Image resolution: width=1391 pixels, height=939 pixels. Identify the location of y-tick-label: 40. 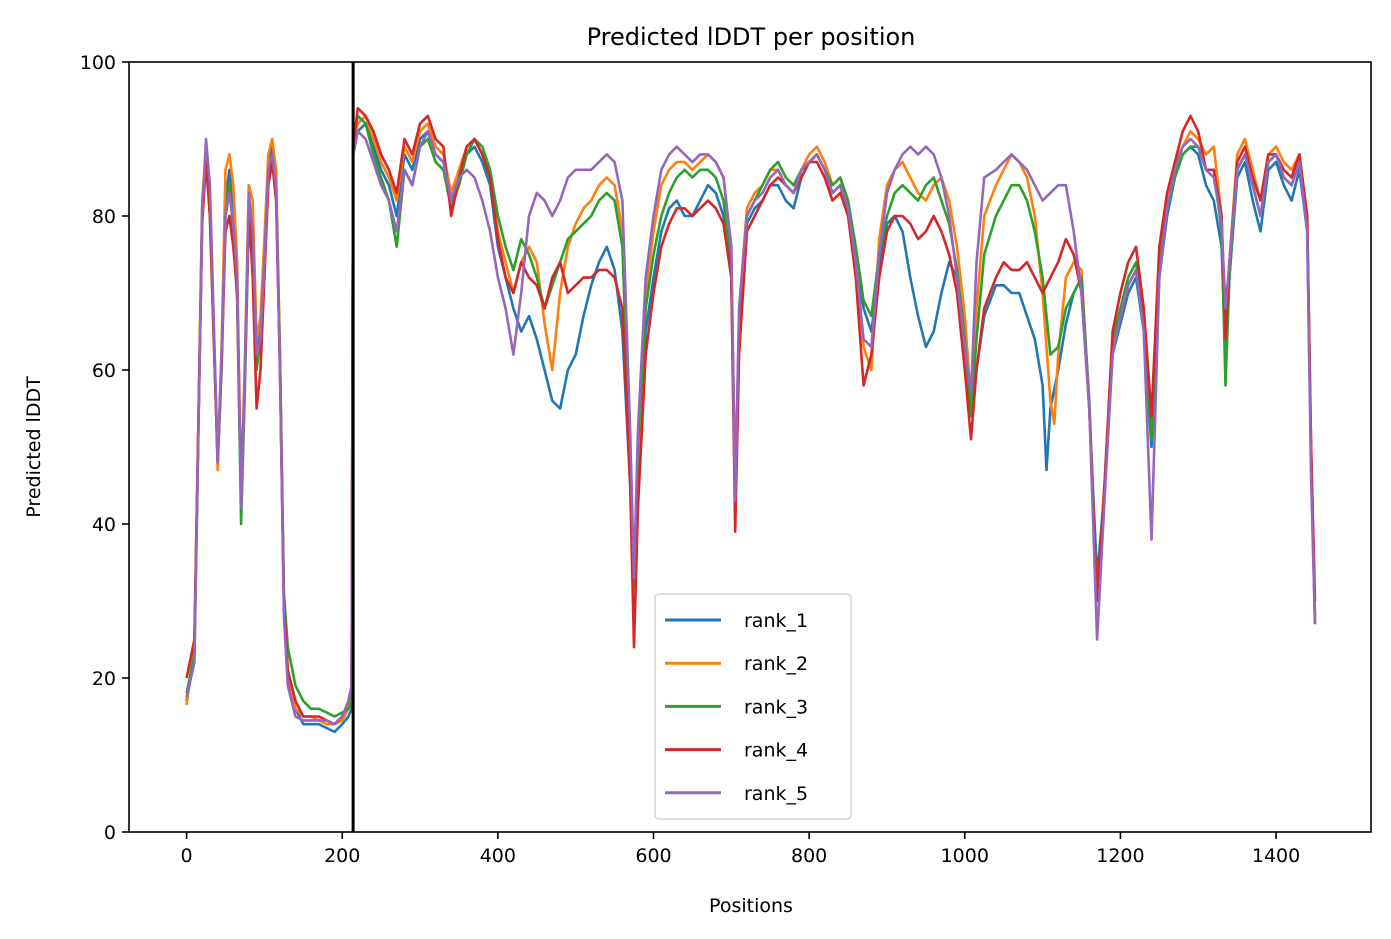
(104, 525).